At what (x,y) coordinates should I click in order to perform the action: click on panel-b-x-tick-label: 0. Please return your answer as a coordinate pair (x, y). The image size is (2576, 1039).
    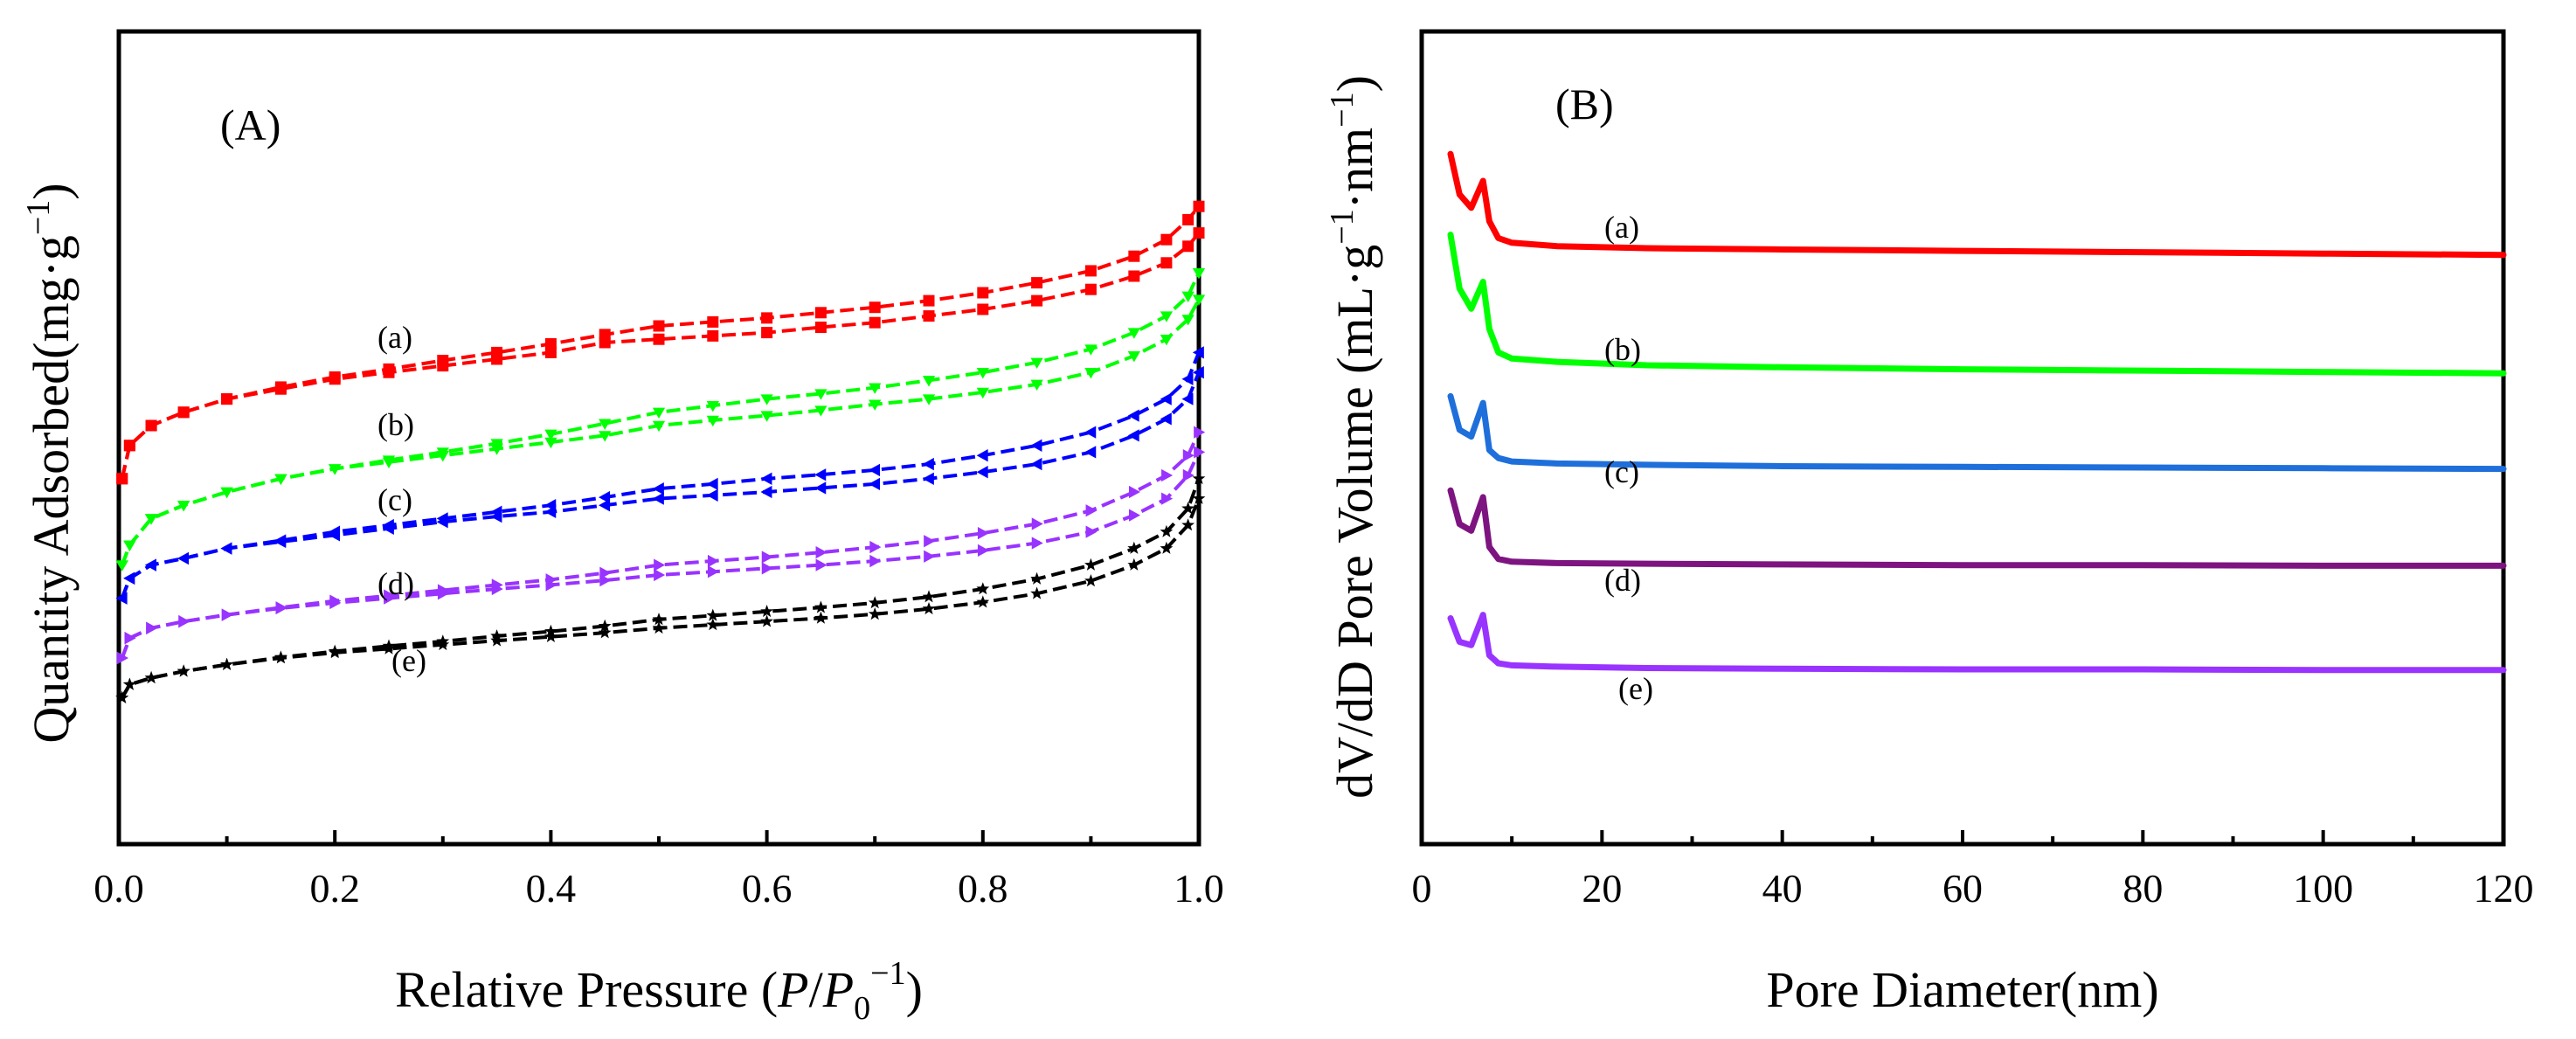
    Looking at the image, I should click on (1422, 888).